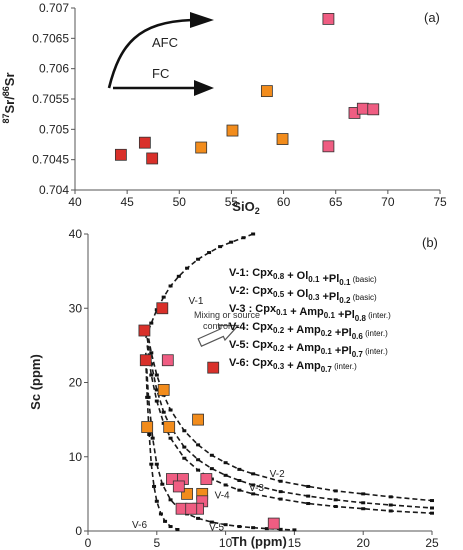 Image resolution: width=463 pixels, height=550 pixels. I want to click on panel-a-ytick-label: 0.7055, so click(50, 99).